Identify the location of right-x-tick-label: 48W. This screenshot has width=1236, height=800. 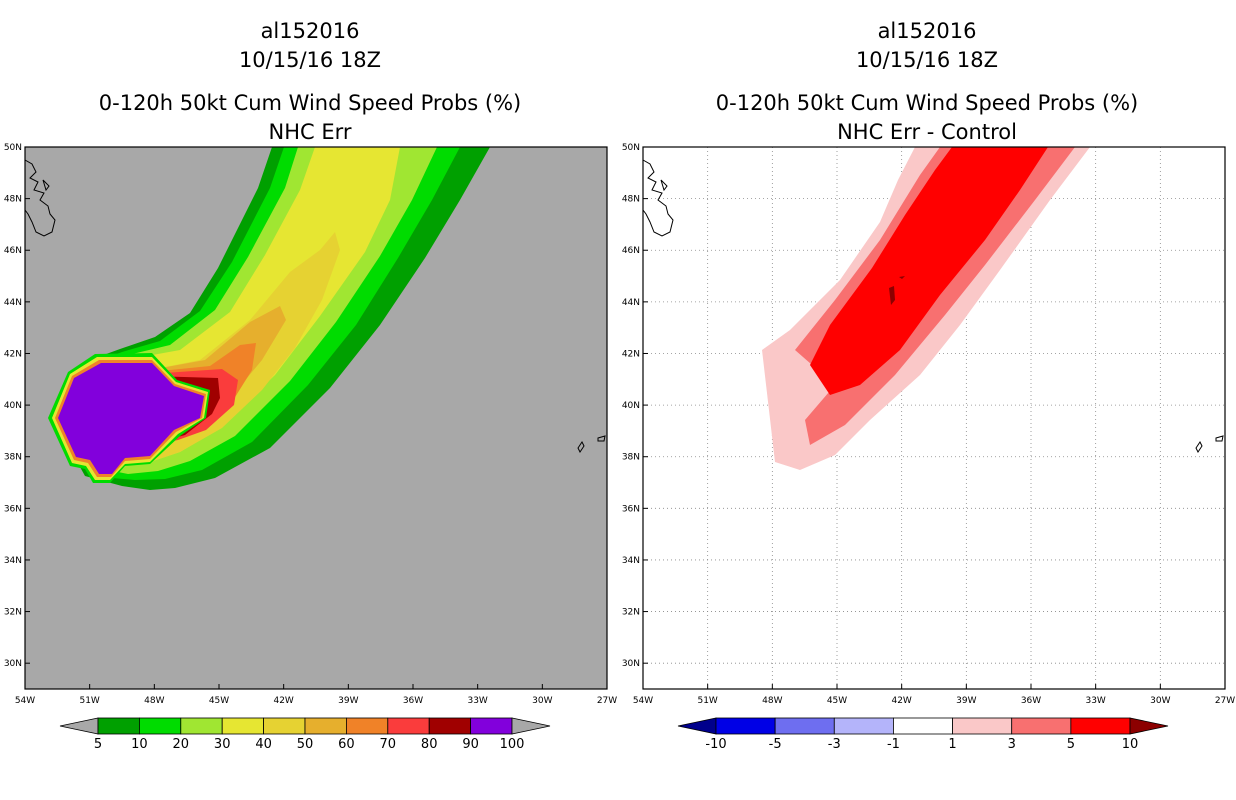
(772, 701).